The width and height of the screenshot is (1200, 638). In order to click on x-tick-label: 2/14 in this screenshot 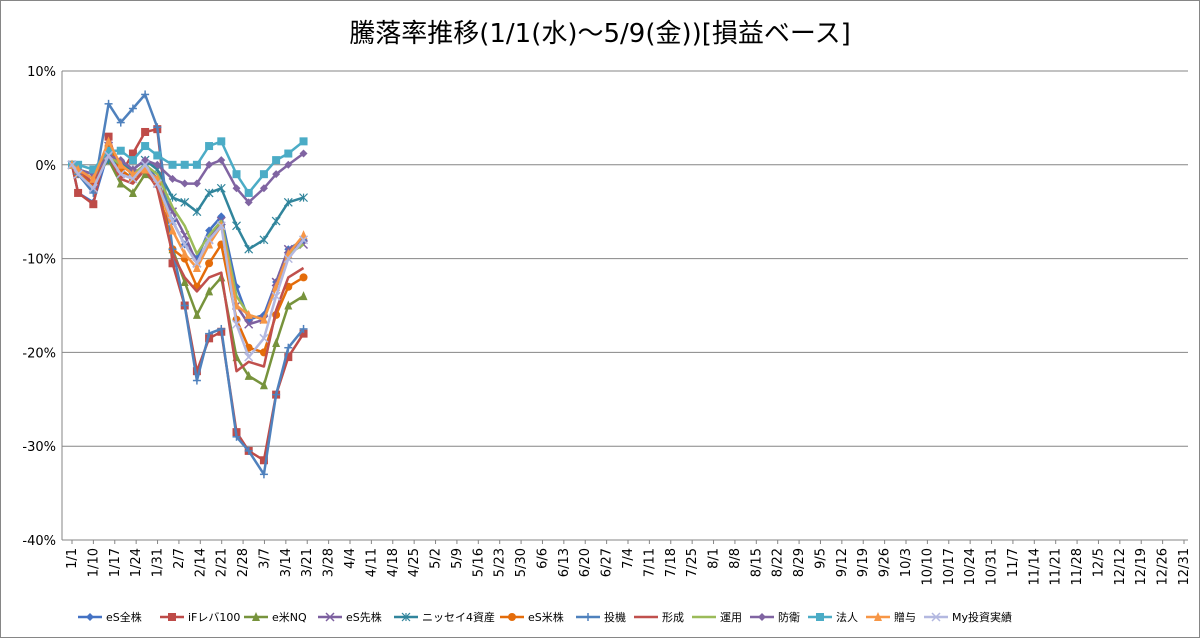, I will do `click(200, 562)`.